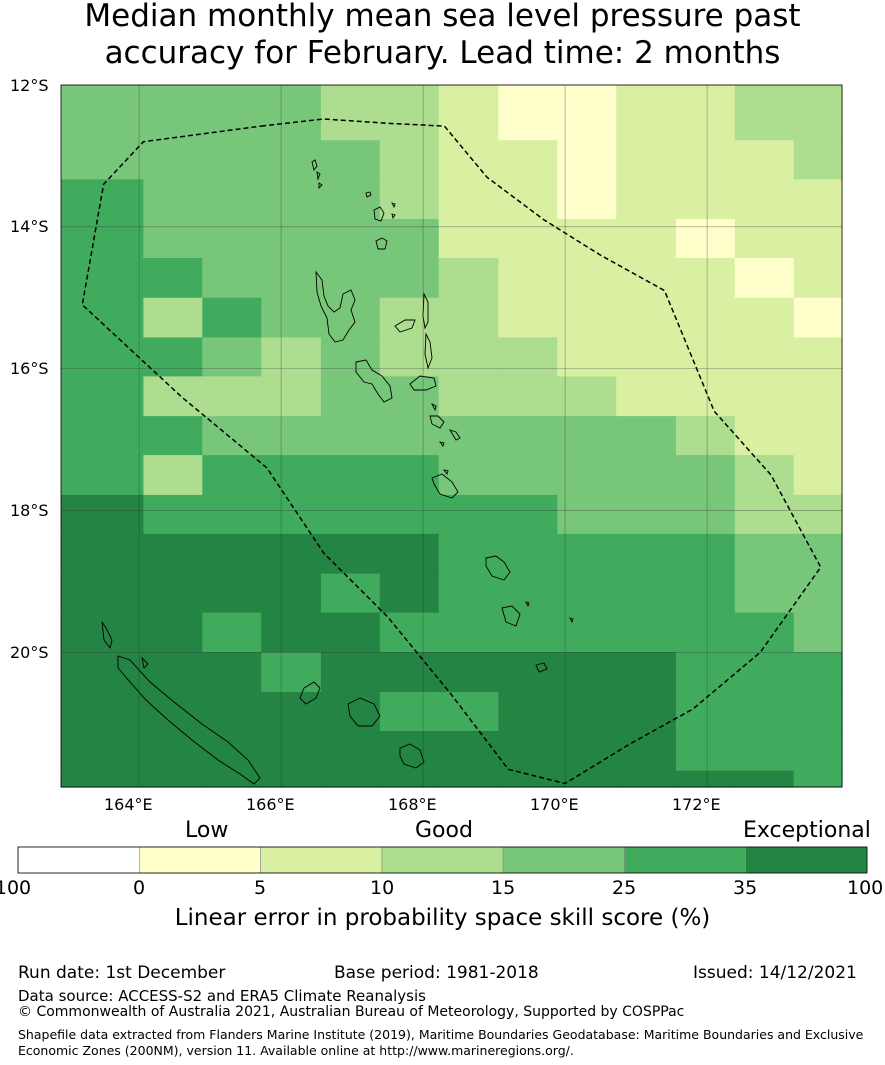  I want to click on issued-date: Issued: 14/12/2021, so click(775, 973).